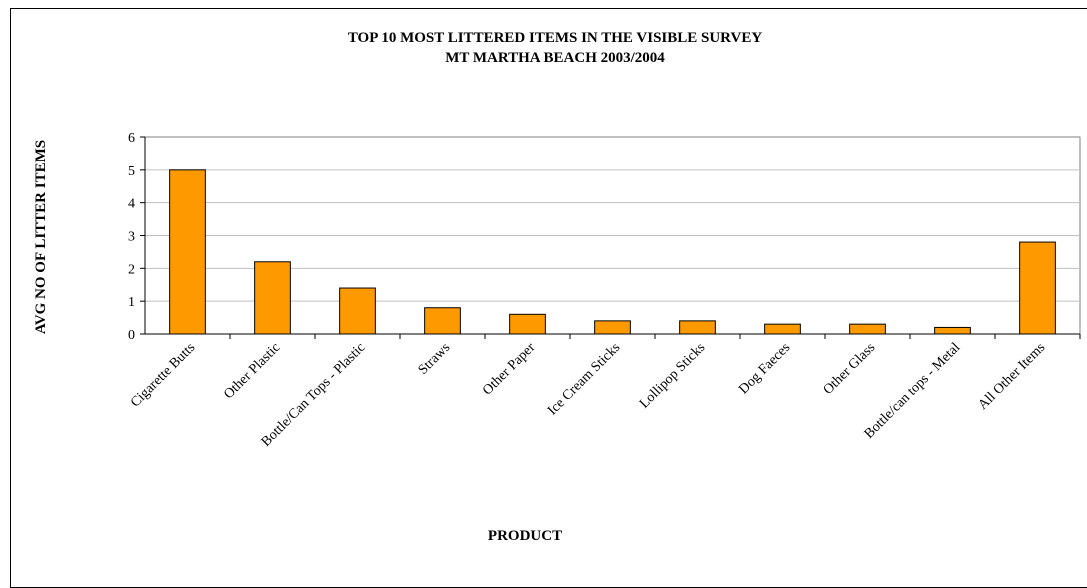 The image size is (1087, 588). What do you see at coordinates (555, 58) in the screenshot?
I see `chart-subtitle: MT MARTHA BEACH 2003/2004` at bounding box center [555, 58].